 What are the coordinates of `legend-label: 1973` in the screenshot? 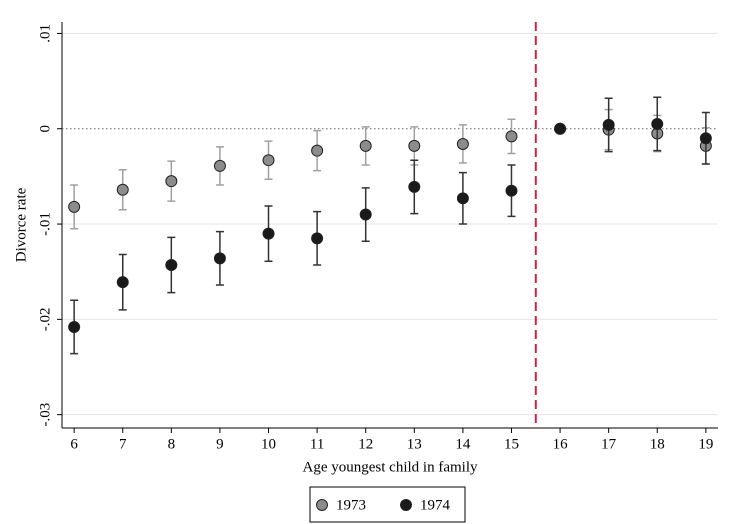 It's located at (351, 505).